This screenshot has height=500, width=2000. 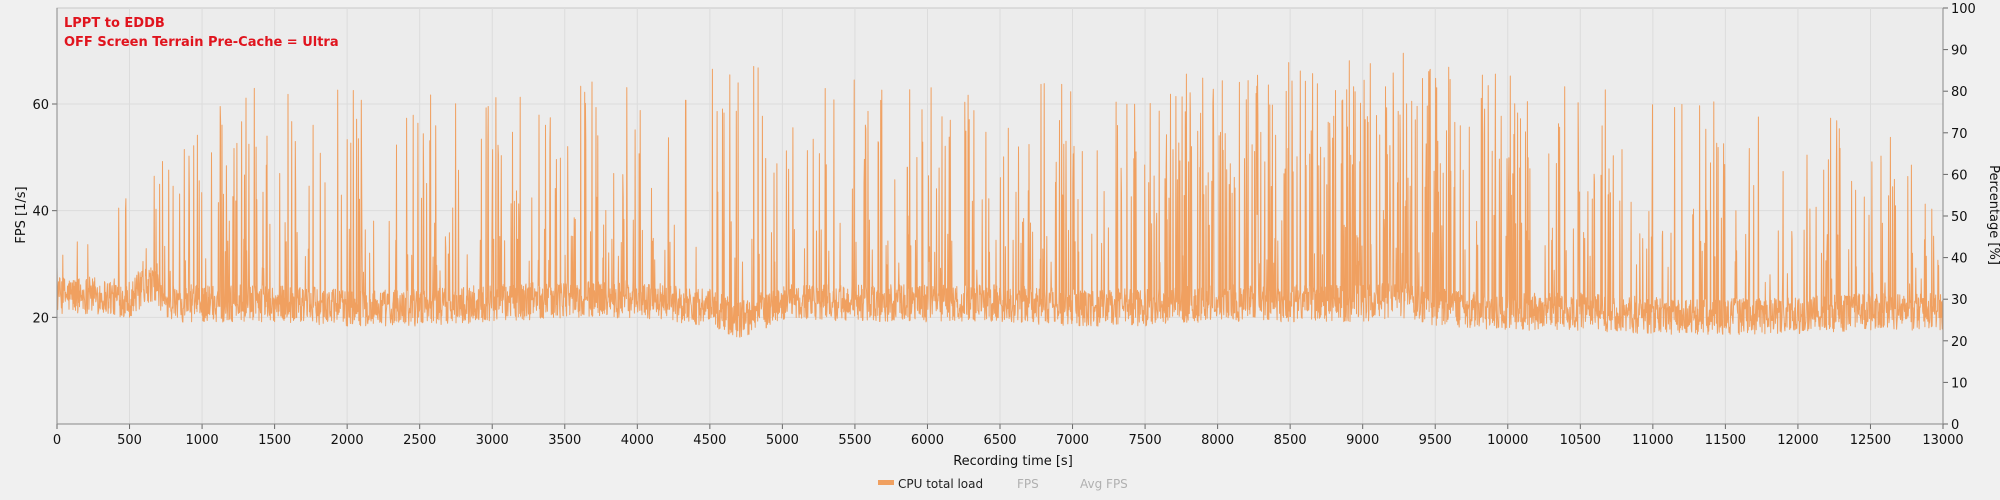 What do you see at coordinates (1013, 461) in the screenshot?
I see `x-axis-label: Recording time [s]` at bounding box center [1013, 461].